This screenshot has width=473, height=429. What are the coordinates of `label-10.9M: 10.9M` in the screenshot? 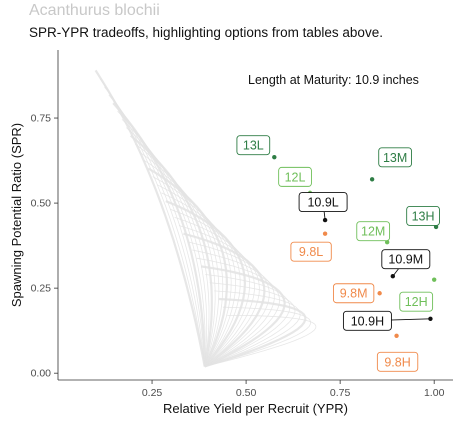 It's located at (406, 259).